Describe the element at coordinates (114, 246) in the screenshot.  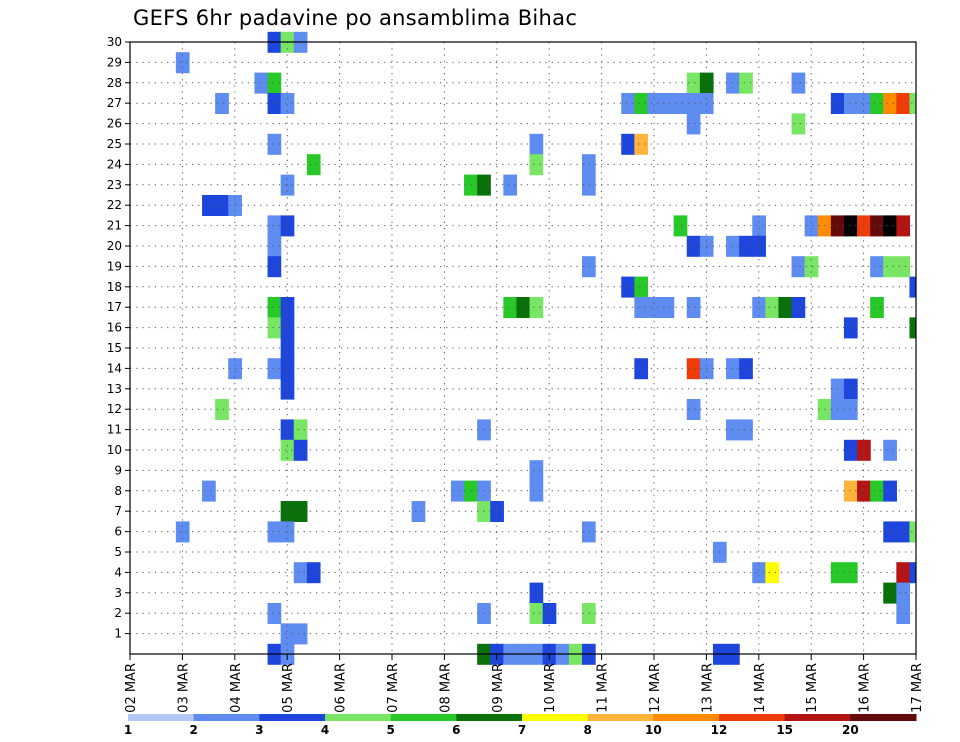
I see `y-tick-label: 20` at that location.